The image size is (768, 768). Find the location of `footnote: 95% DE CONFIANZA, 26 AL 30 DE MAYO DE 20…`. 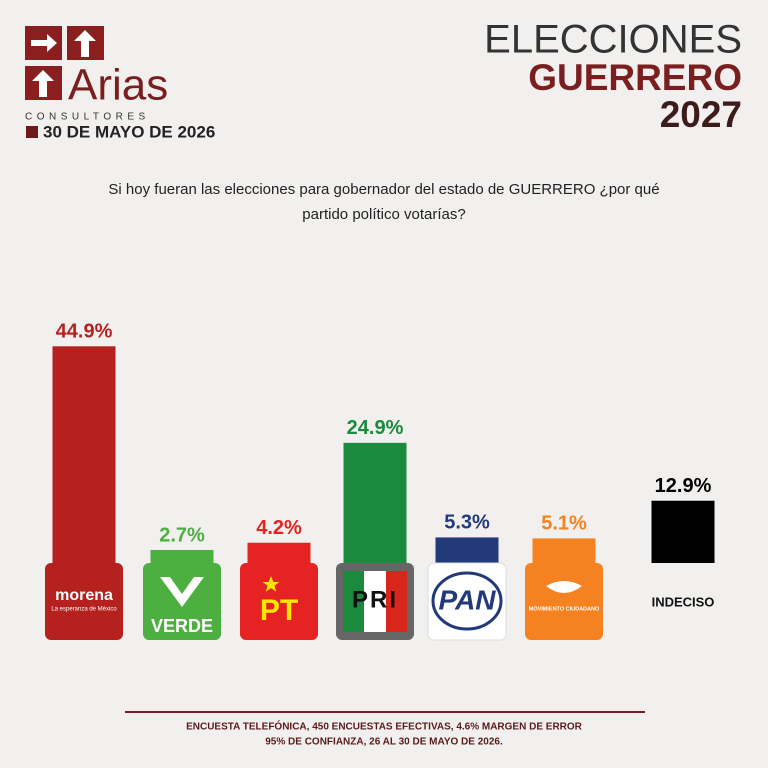

footnote: 95% DE CONFIANZA, 26 AL 30 DE MAYO DE 20… is located at coordinates (384, 742).